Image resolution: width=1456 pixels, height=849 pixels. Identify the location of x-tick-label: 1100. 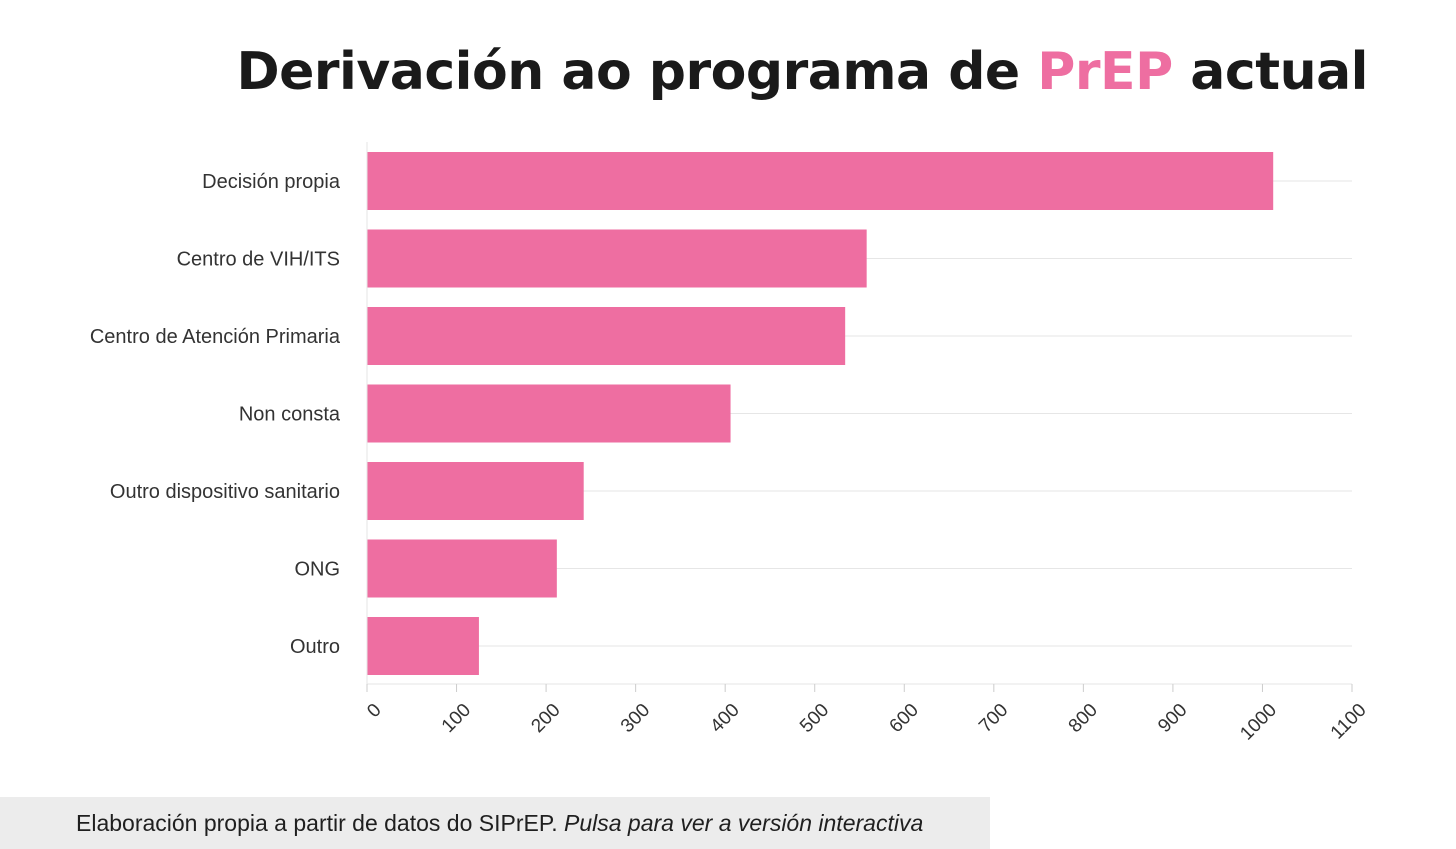
(1349, 722).